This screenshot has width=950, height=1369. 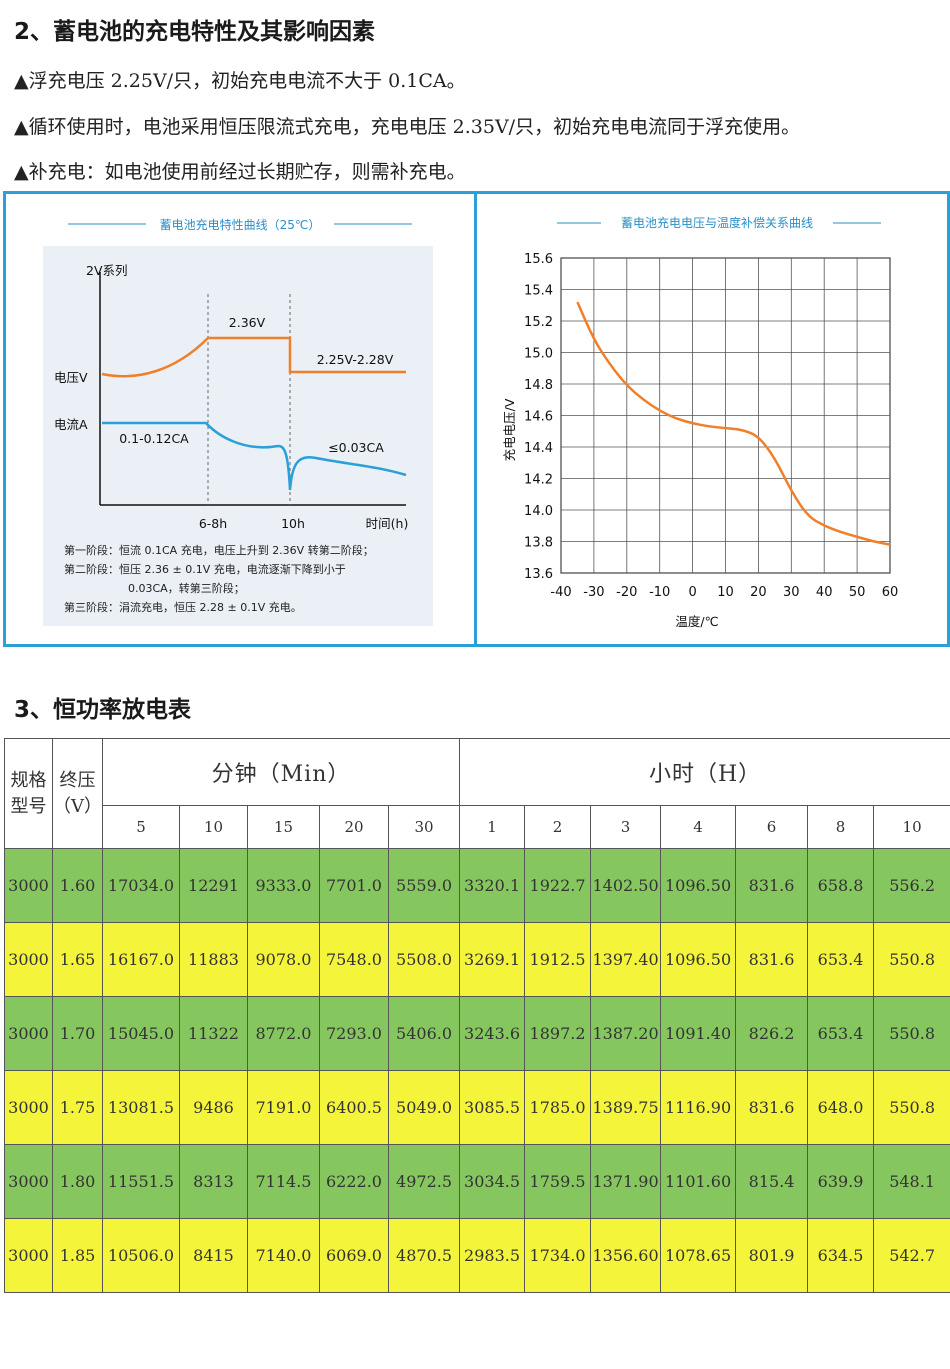 What do you see at coordinates (841, 1033) in the screenshot?
I see `table-cell: 653.4` at bounding box center [841, 1033].